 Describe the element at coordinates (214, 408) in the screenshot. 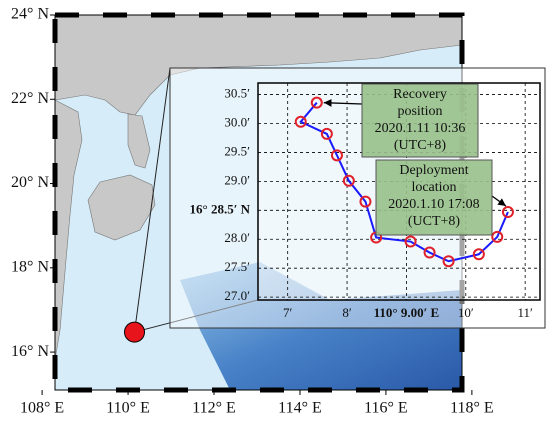

I see `x-tick-label: 112° E` at that location.